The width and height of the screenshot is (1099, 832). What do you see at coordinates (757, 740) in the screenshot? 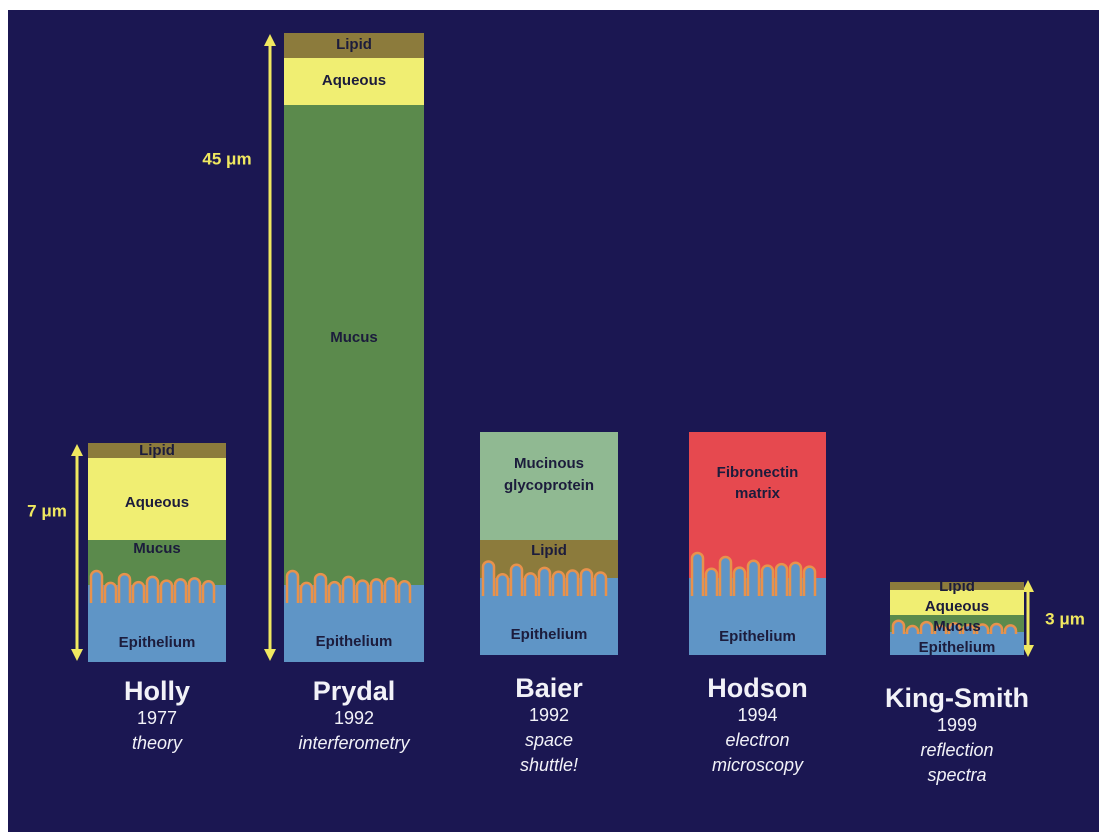
I see `model-method: electron` at bounding box center [757, 740].